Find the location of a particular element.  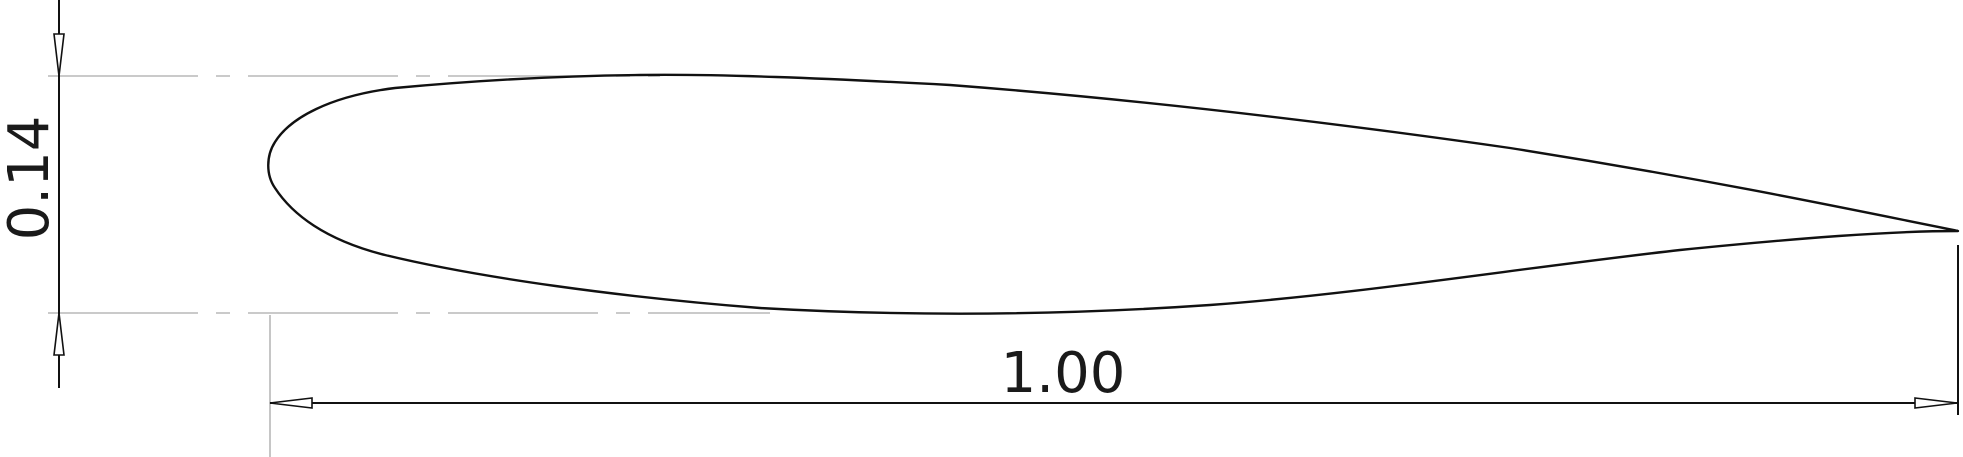

thickness-label: 0.14 is located at coordinates (31, 178).